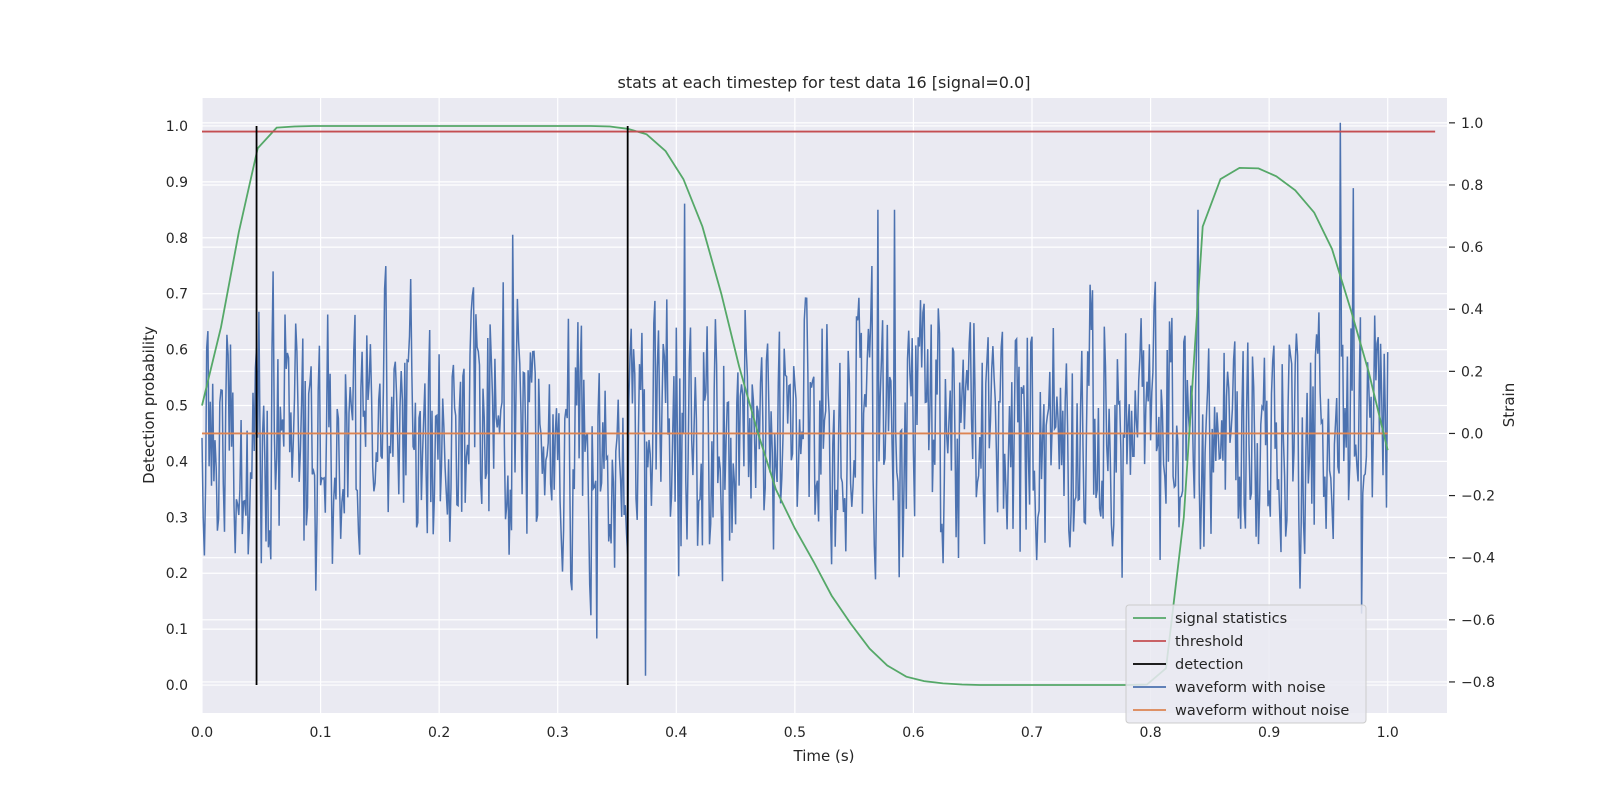  I want to click on y-axis-label: Detection probability, so click(149, 405).